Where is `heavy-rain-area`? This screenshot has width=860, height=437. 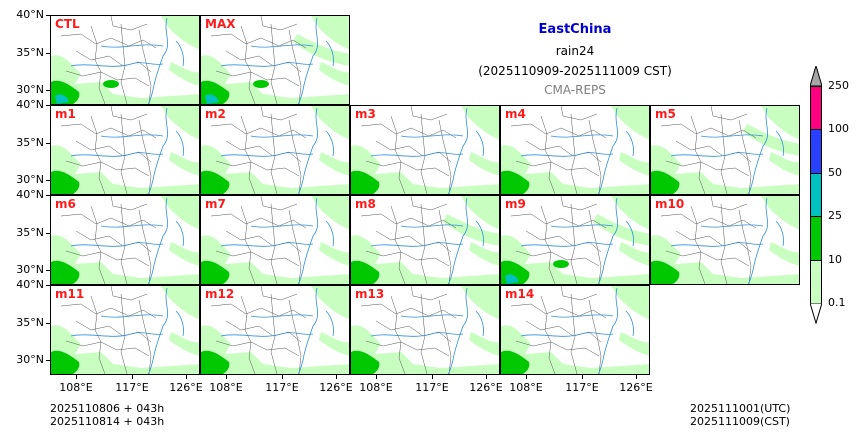
heavy-rain-area is located at coordinates (212, 99).